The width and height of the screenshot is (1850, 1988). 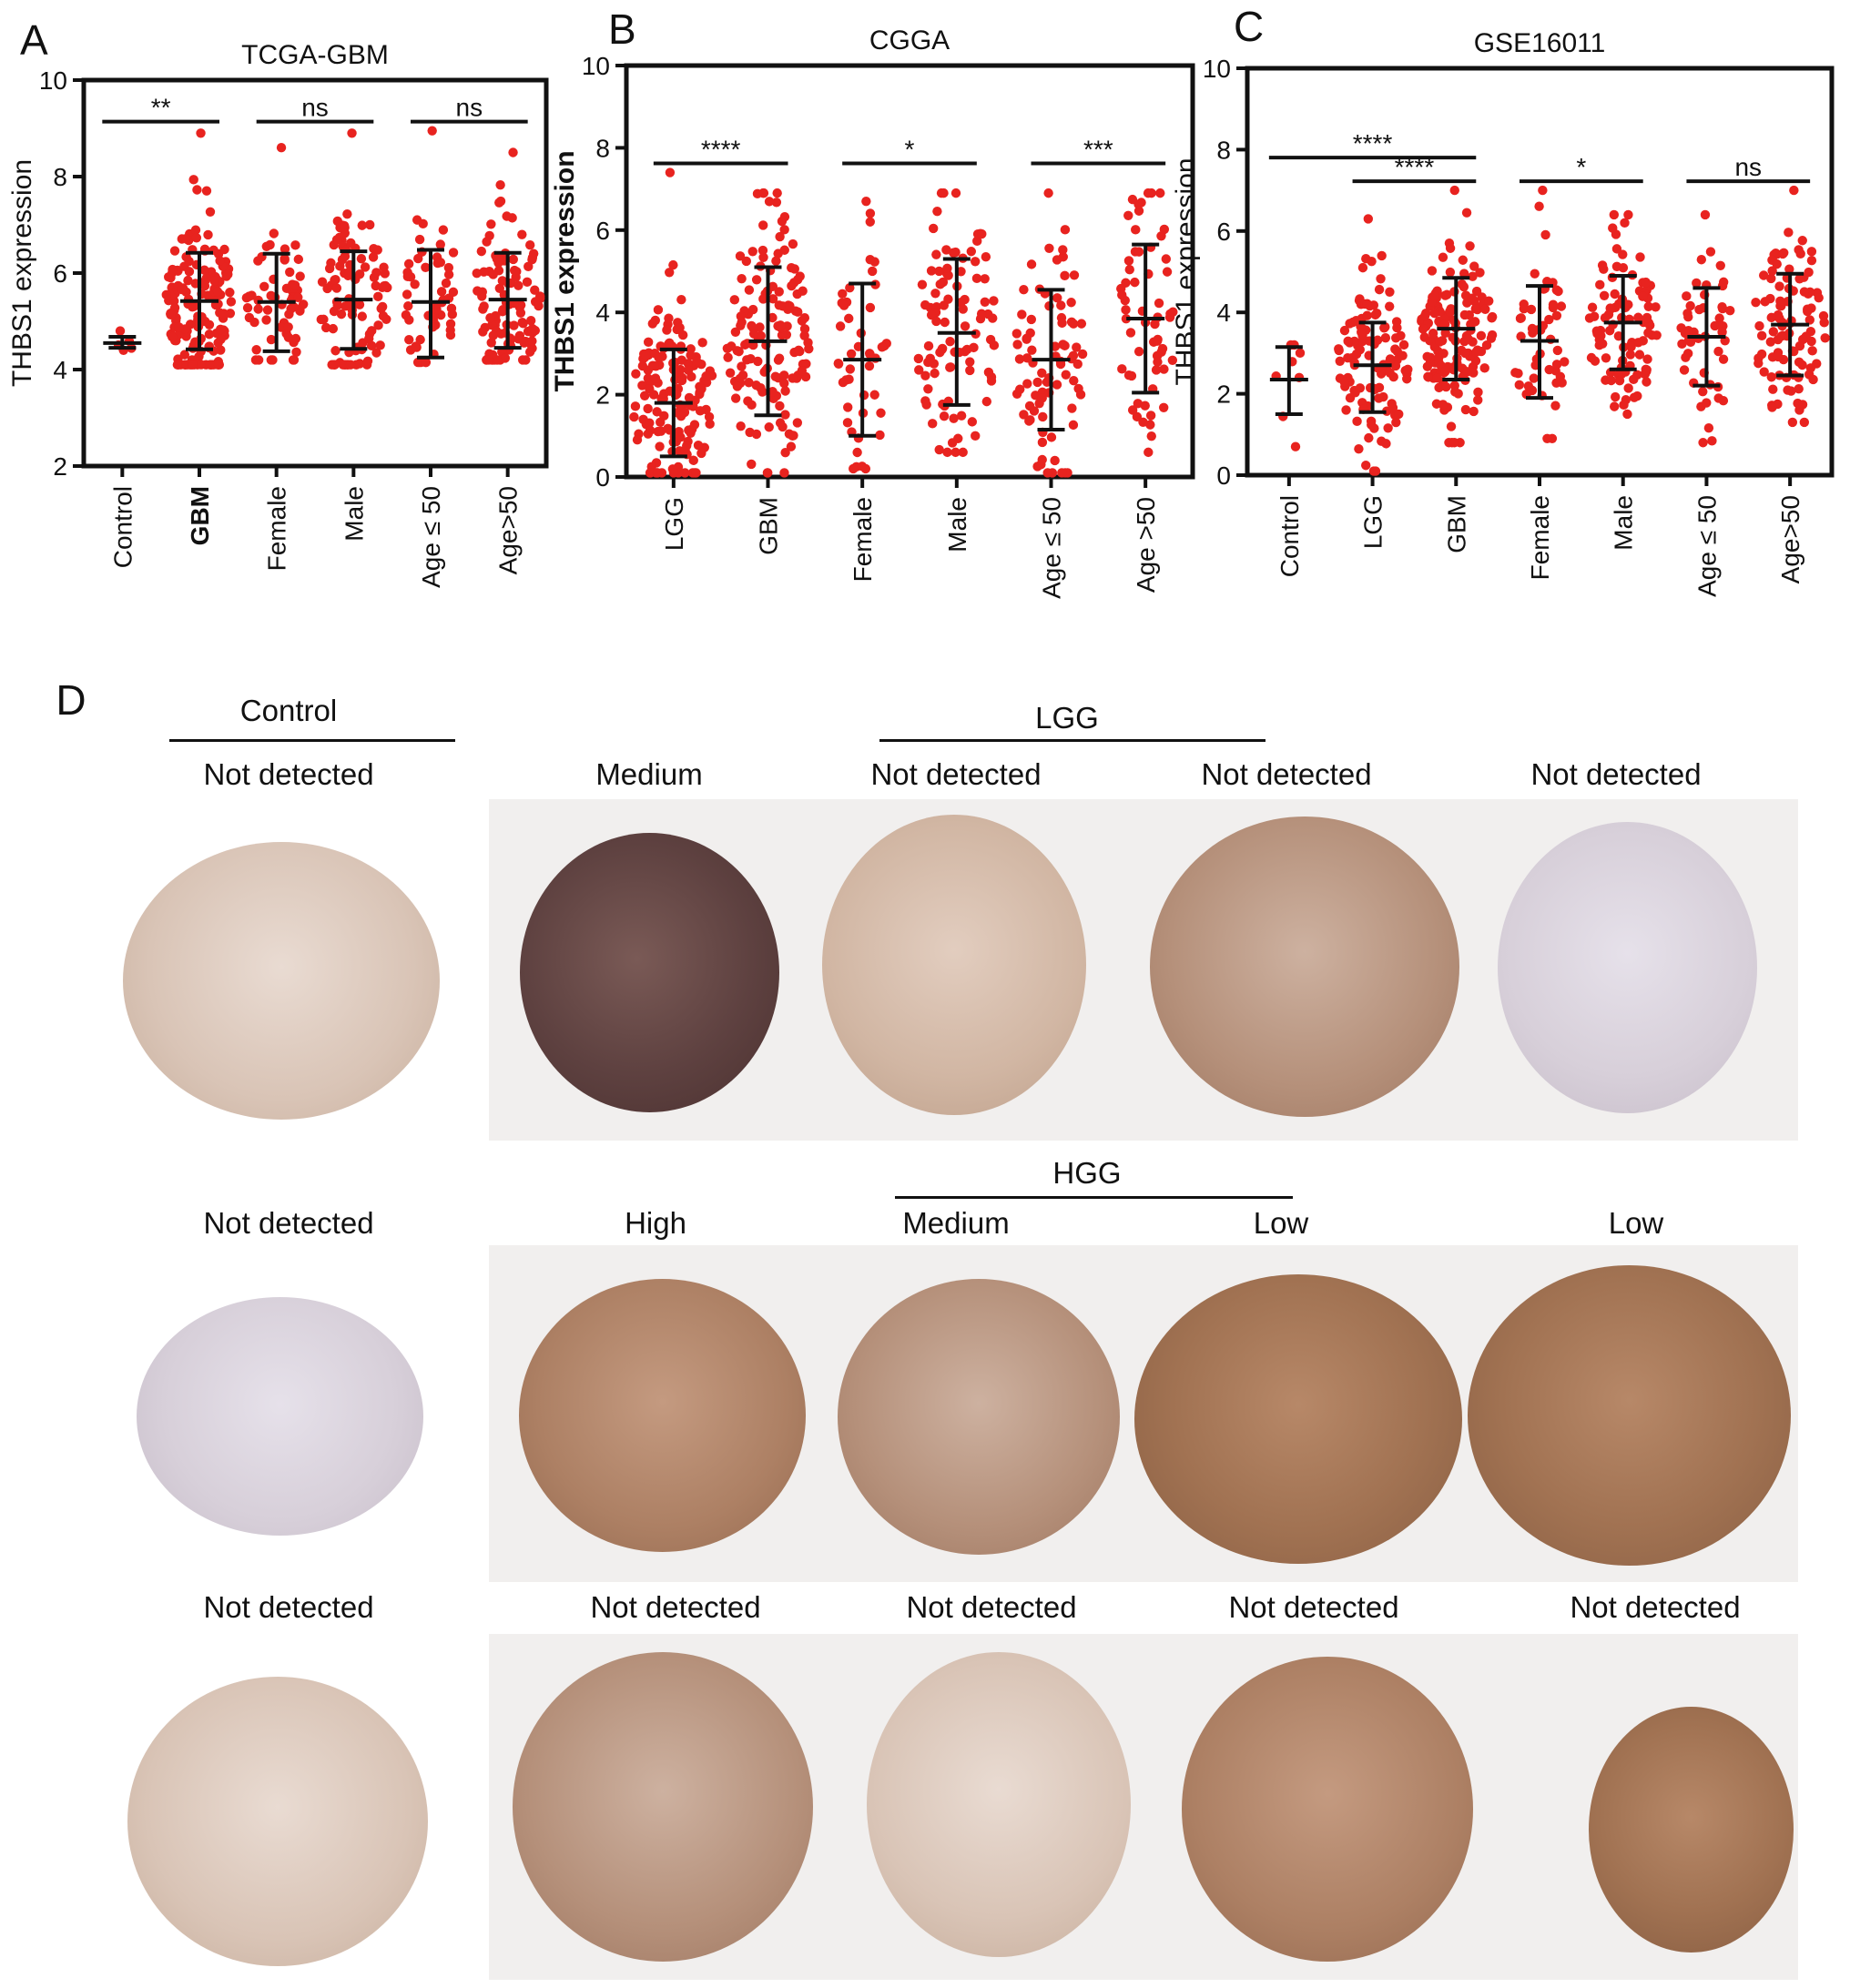 What do you see at coordinates (1540, 272) in the screenshot?
I see `plot-frame-c` at bounding box center [1540, 272].